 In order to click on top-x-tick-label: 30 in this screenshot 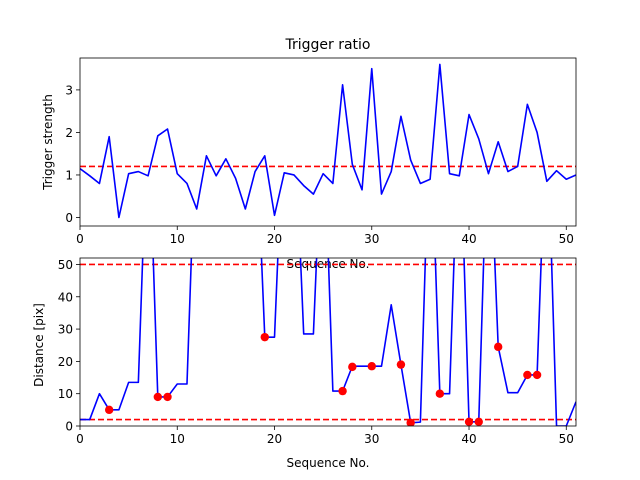, I will do `click(371, 239)`.